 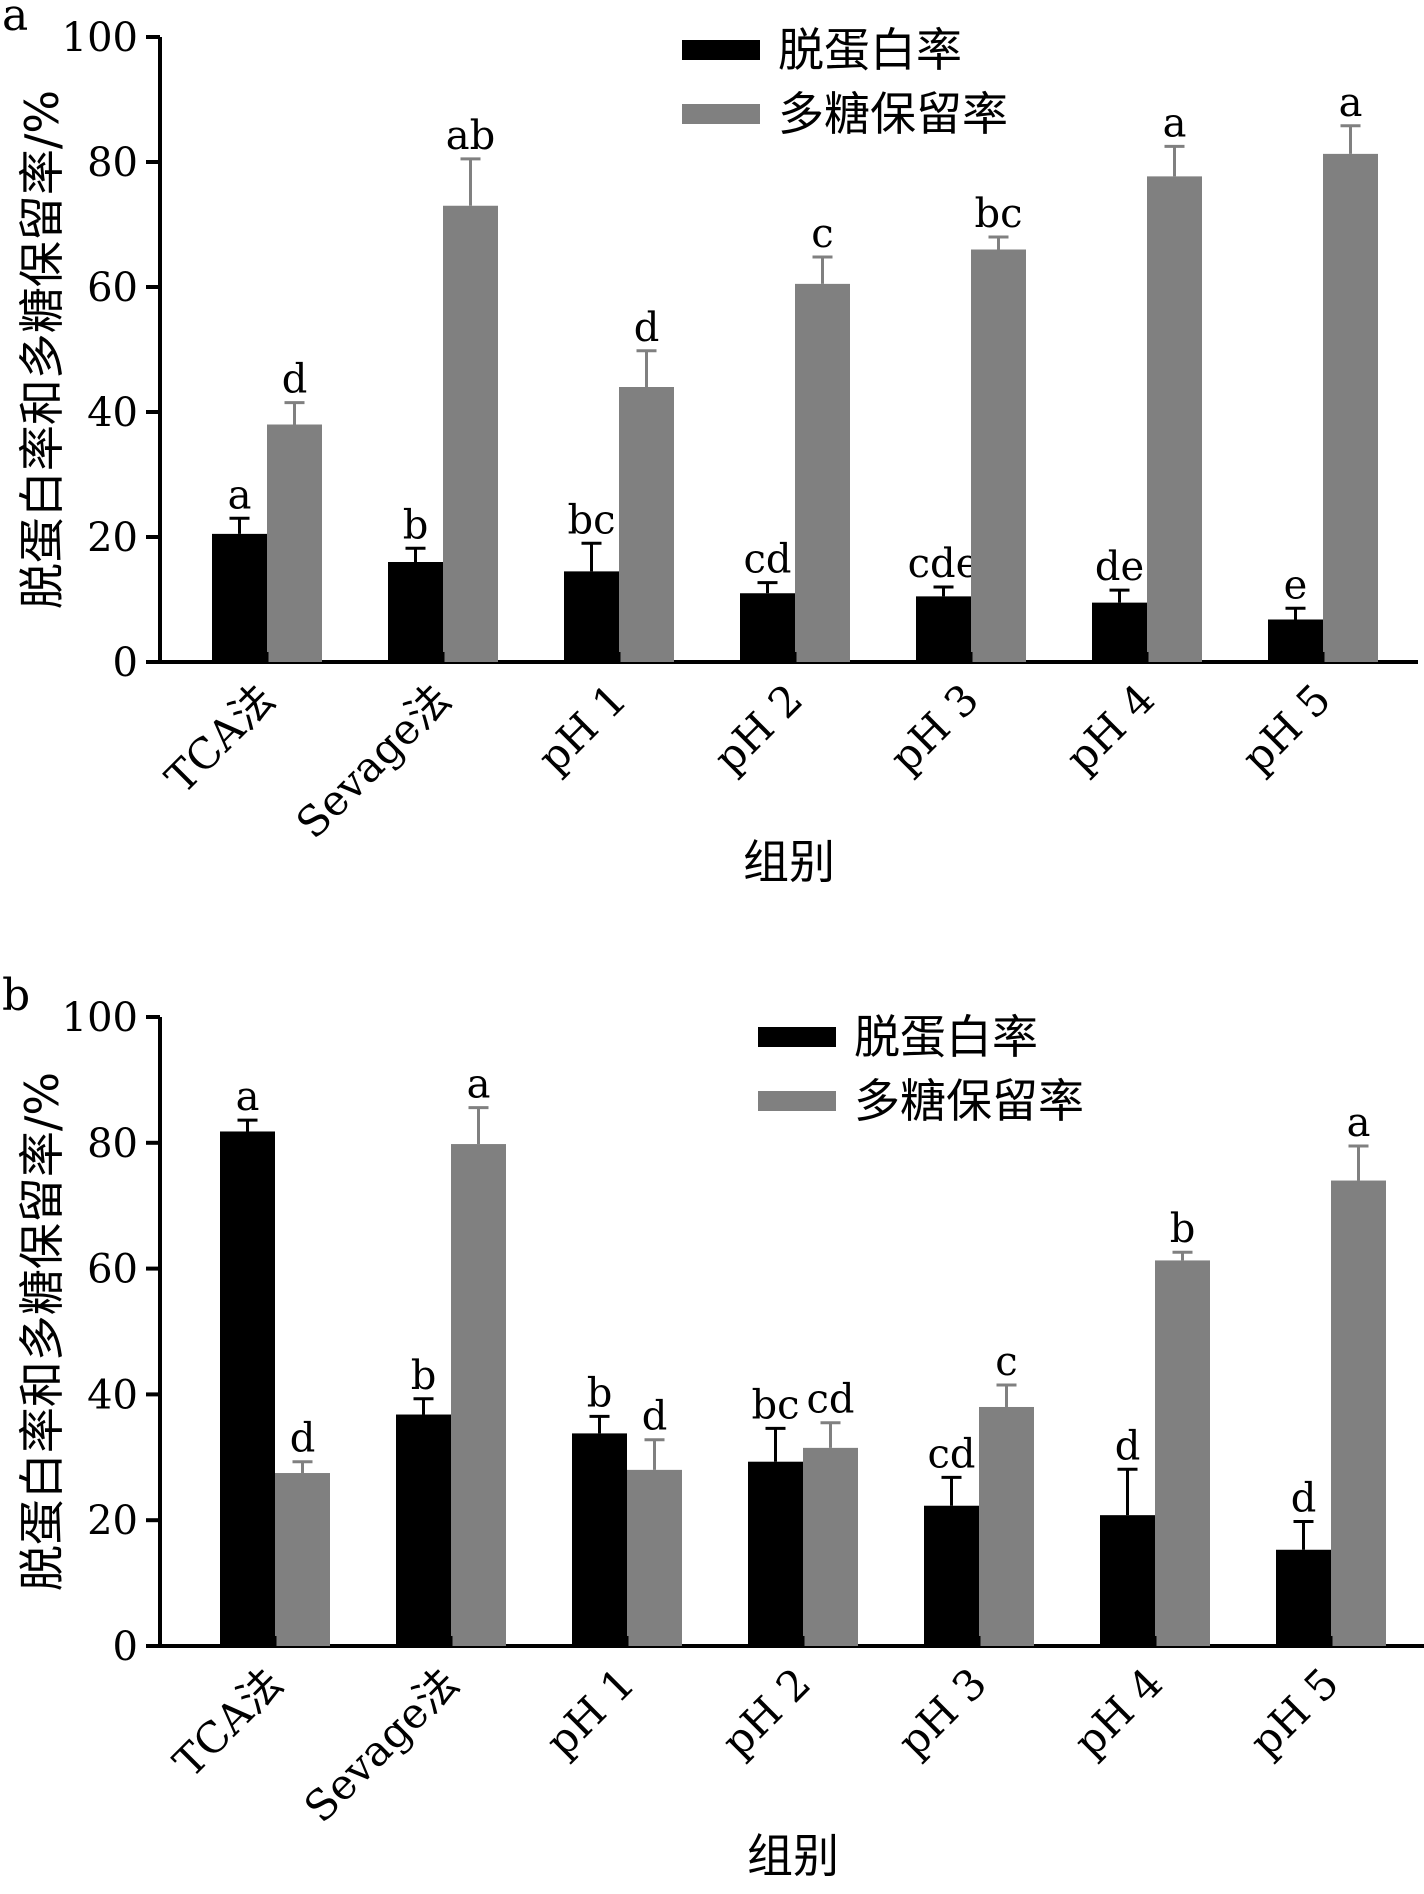 I want to click on significance-label: e, so click(x=1296, y=585).